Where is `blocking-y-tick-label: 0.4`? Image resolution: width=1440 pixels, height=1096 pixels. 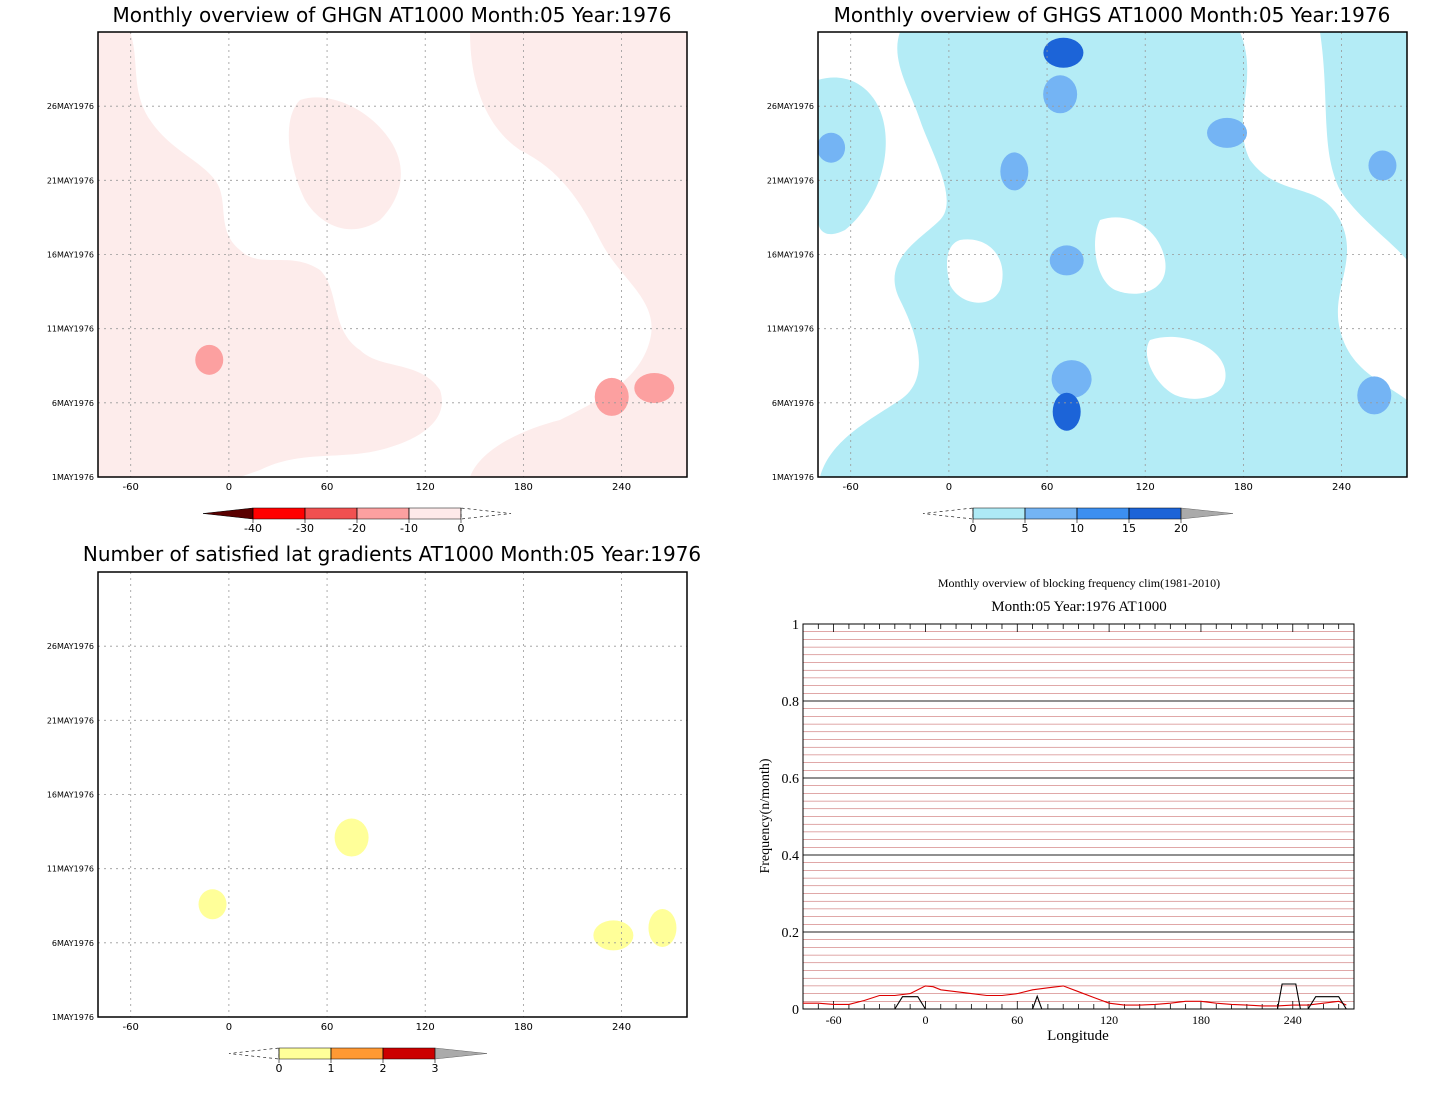 blocking-y-tick-label: 0.4 is located at coordinates (791, 856).